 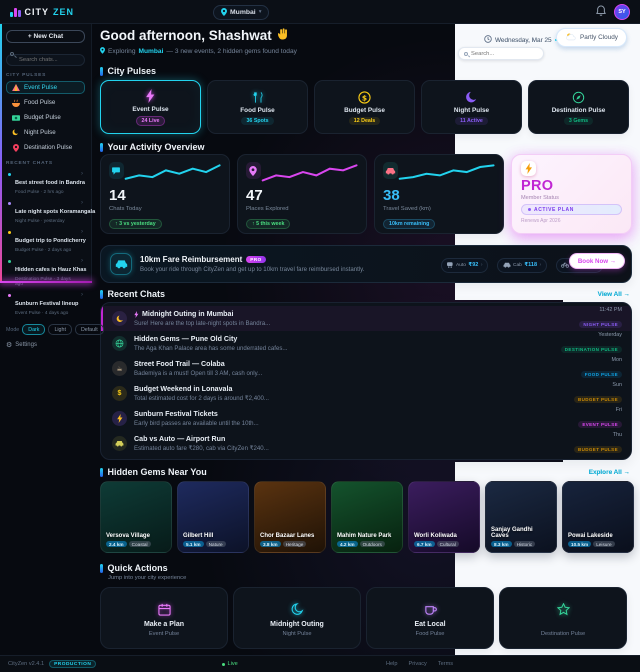 What do you see at coordinates (613, 294) in the screenshot?
I see `view-all-link: View All →` at bounding box center [613, 294].